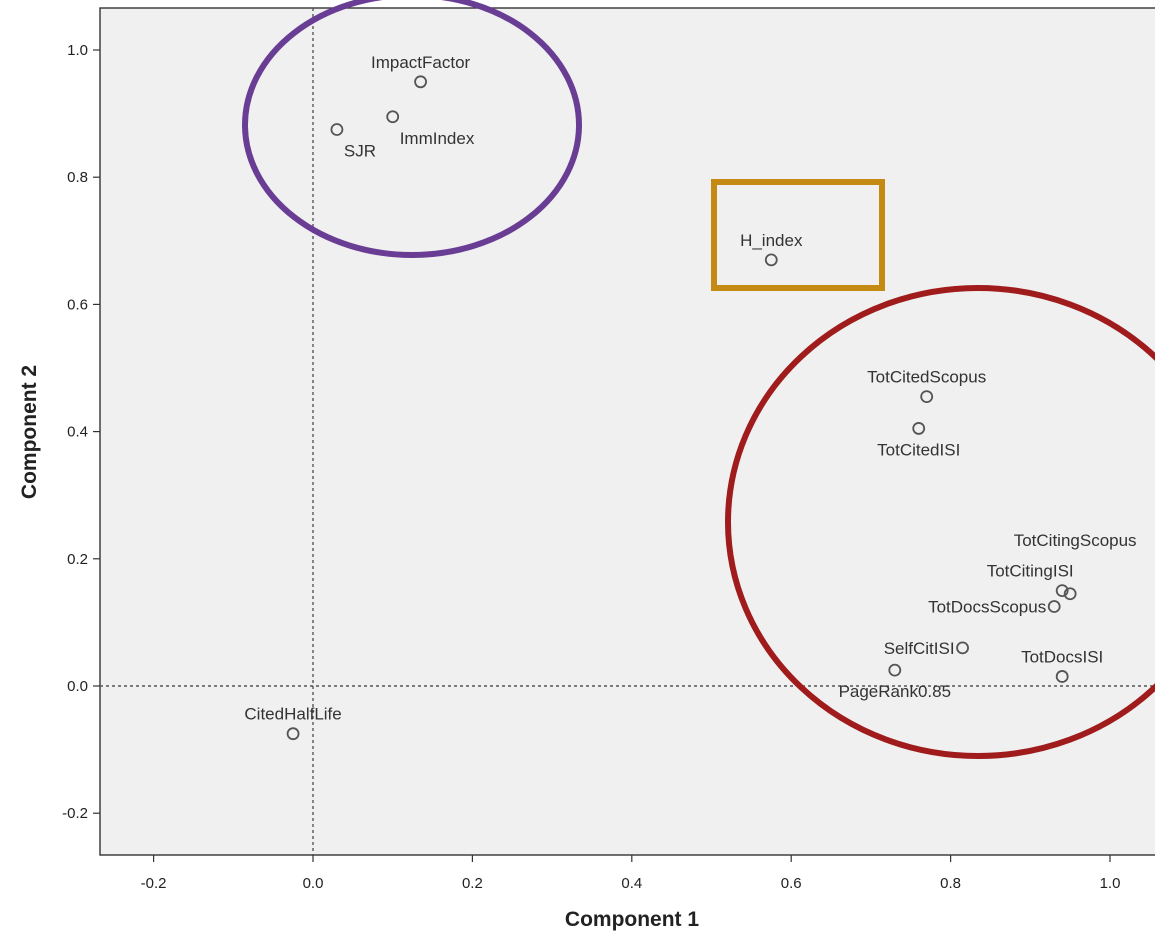 The width and height of the screenshot is (1155, 932). I want to click on x-tick-label: 0.0, so click(313, 883).